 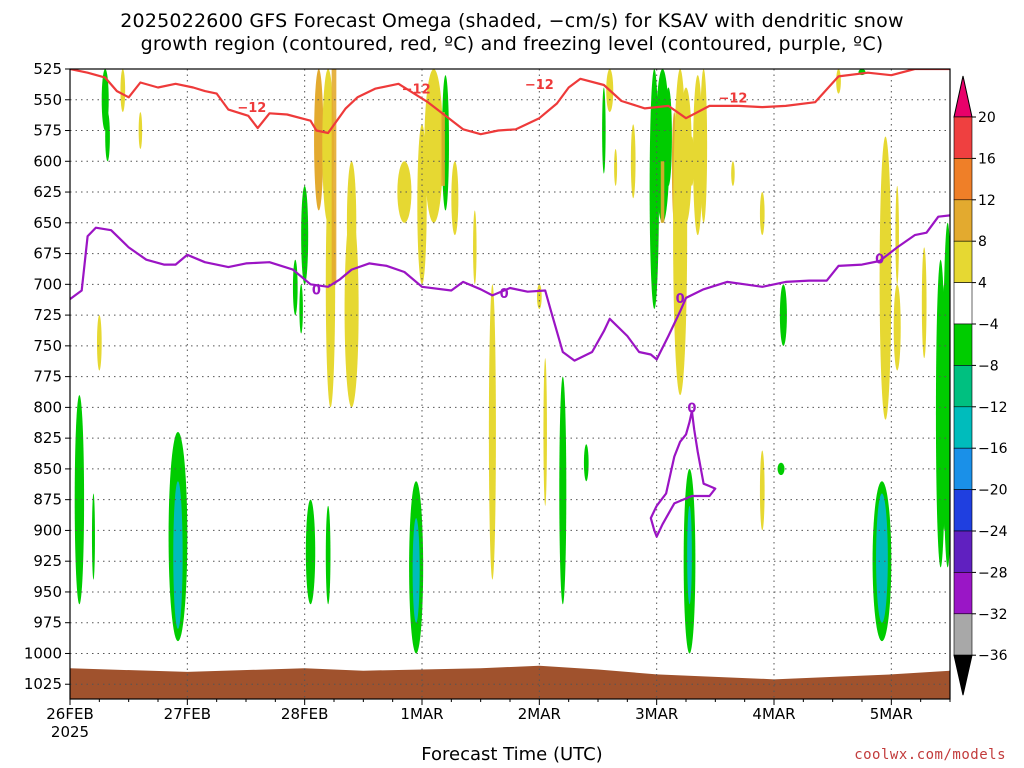 What do you see at coordinates (773, 714) in the screenshot?
I see `xtick-label-4MAR: 4MAR` at bounding box center [773, 714].